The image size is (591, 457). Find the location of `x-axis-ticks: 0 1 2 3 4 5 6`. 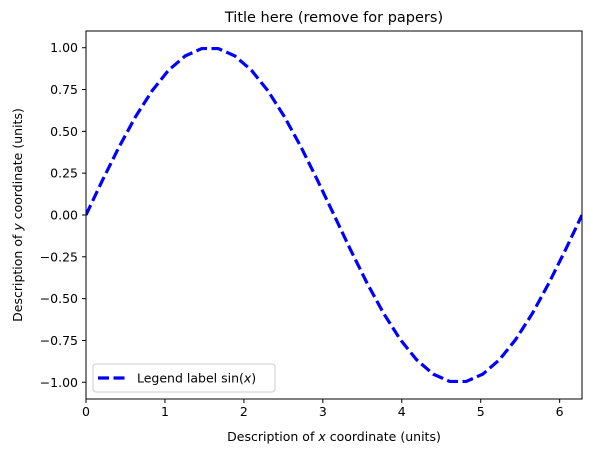

x-axis-ticks: 0 1 2 3 4 5 6 is located at coordinates (323, 409).